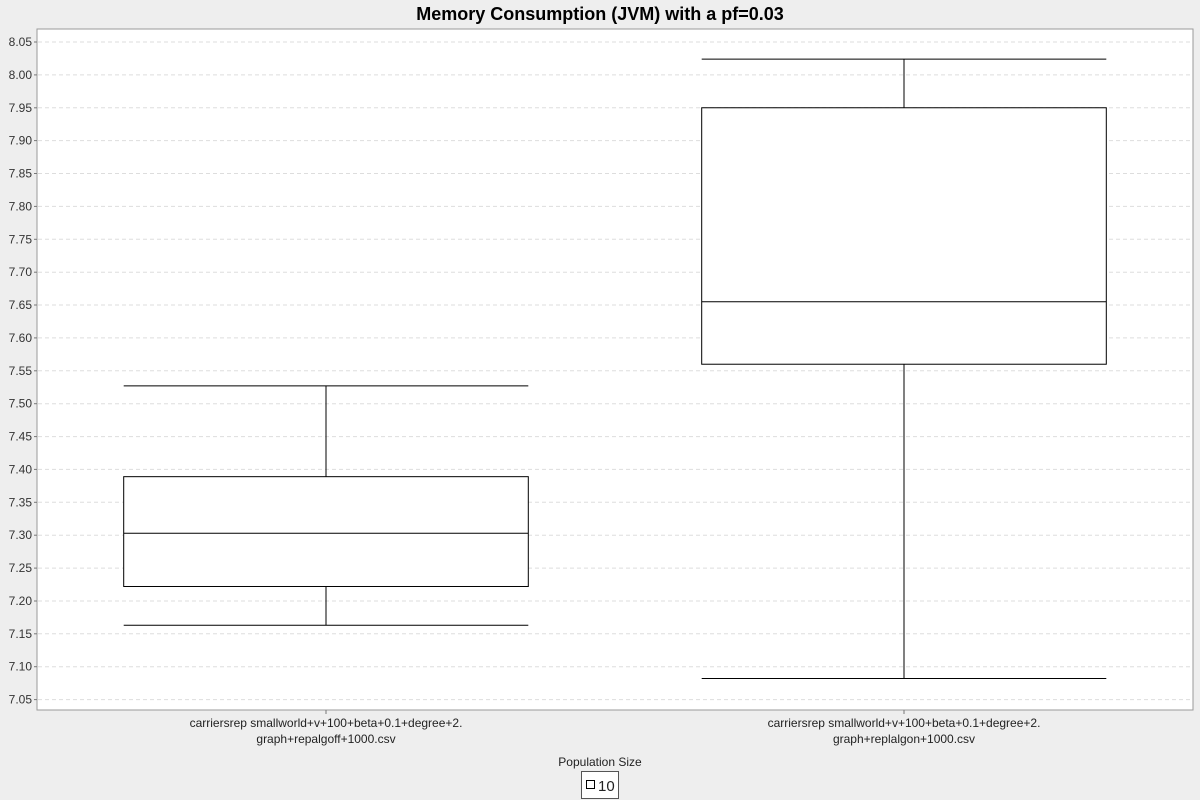  Describe the element at coordinates (21, 601) in the screenshot. I see `y-tick-label: 7.20` at that location.